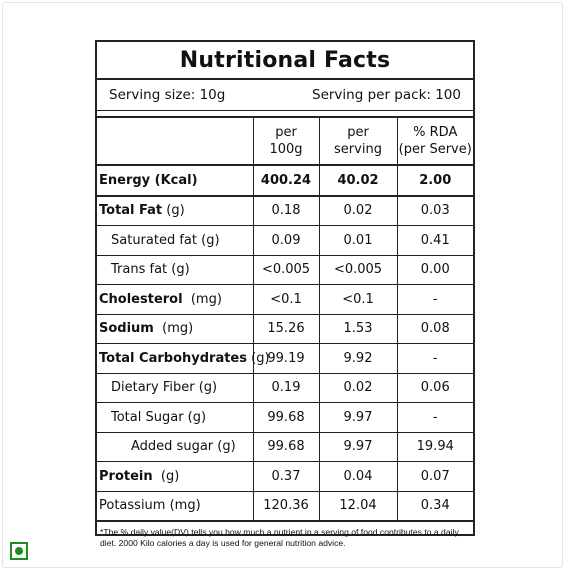  What do you see at coordinates (386, 95) in the screenshot?
I see `serving-per-pack: Serving per pack: 100` at bounding box center [386, 95].